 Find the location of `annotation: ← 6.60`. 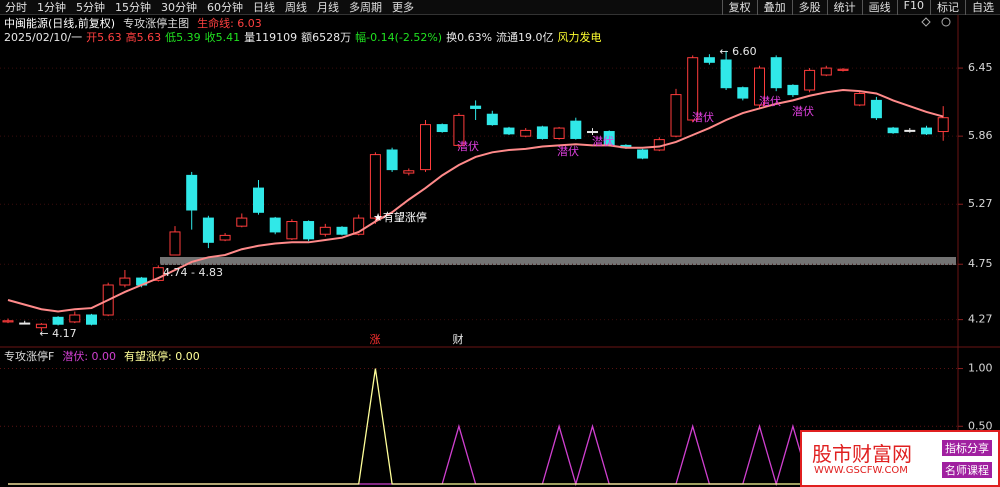

annotation: ← 6.60 is located at coordinates (737, 51).